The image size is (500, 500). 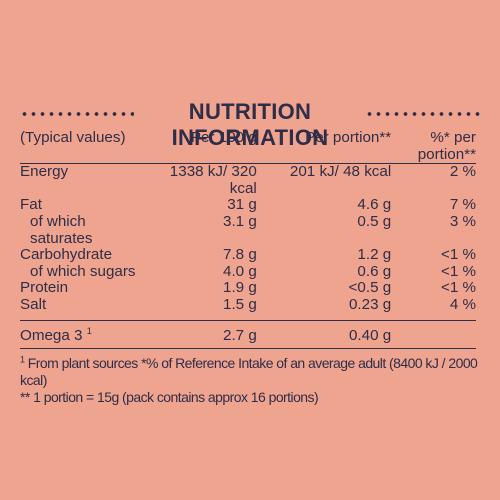 I want to click on row-label: of which sugars, so click(x=83, y=271).